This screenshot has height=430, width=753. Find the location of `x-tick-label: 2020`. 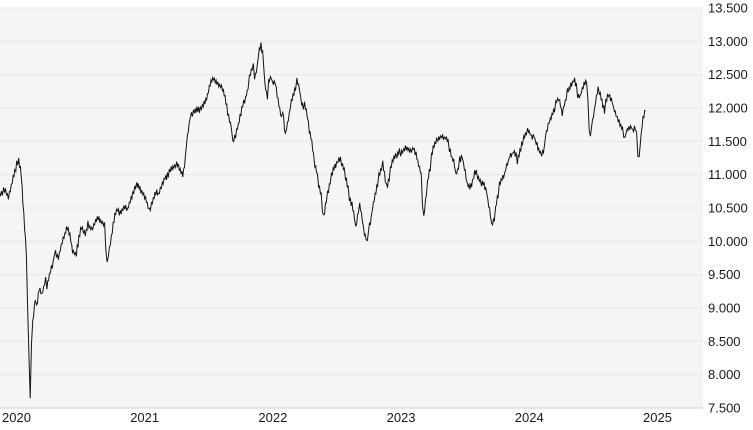

x-tick-label: 2020 is located at coordinates (16, 417).